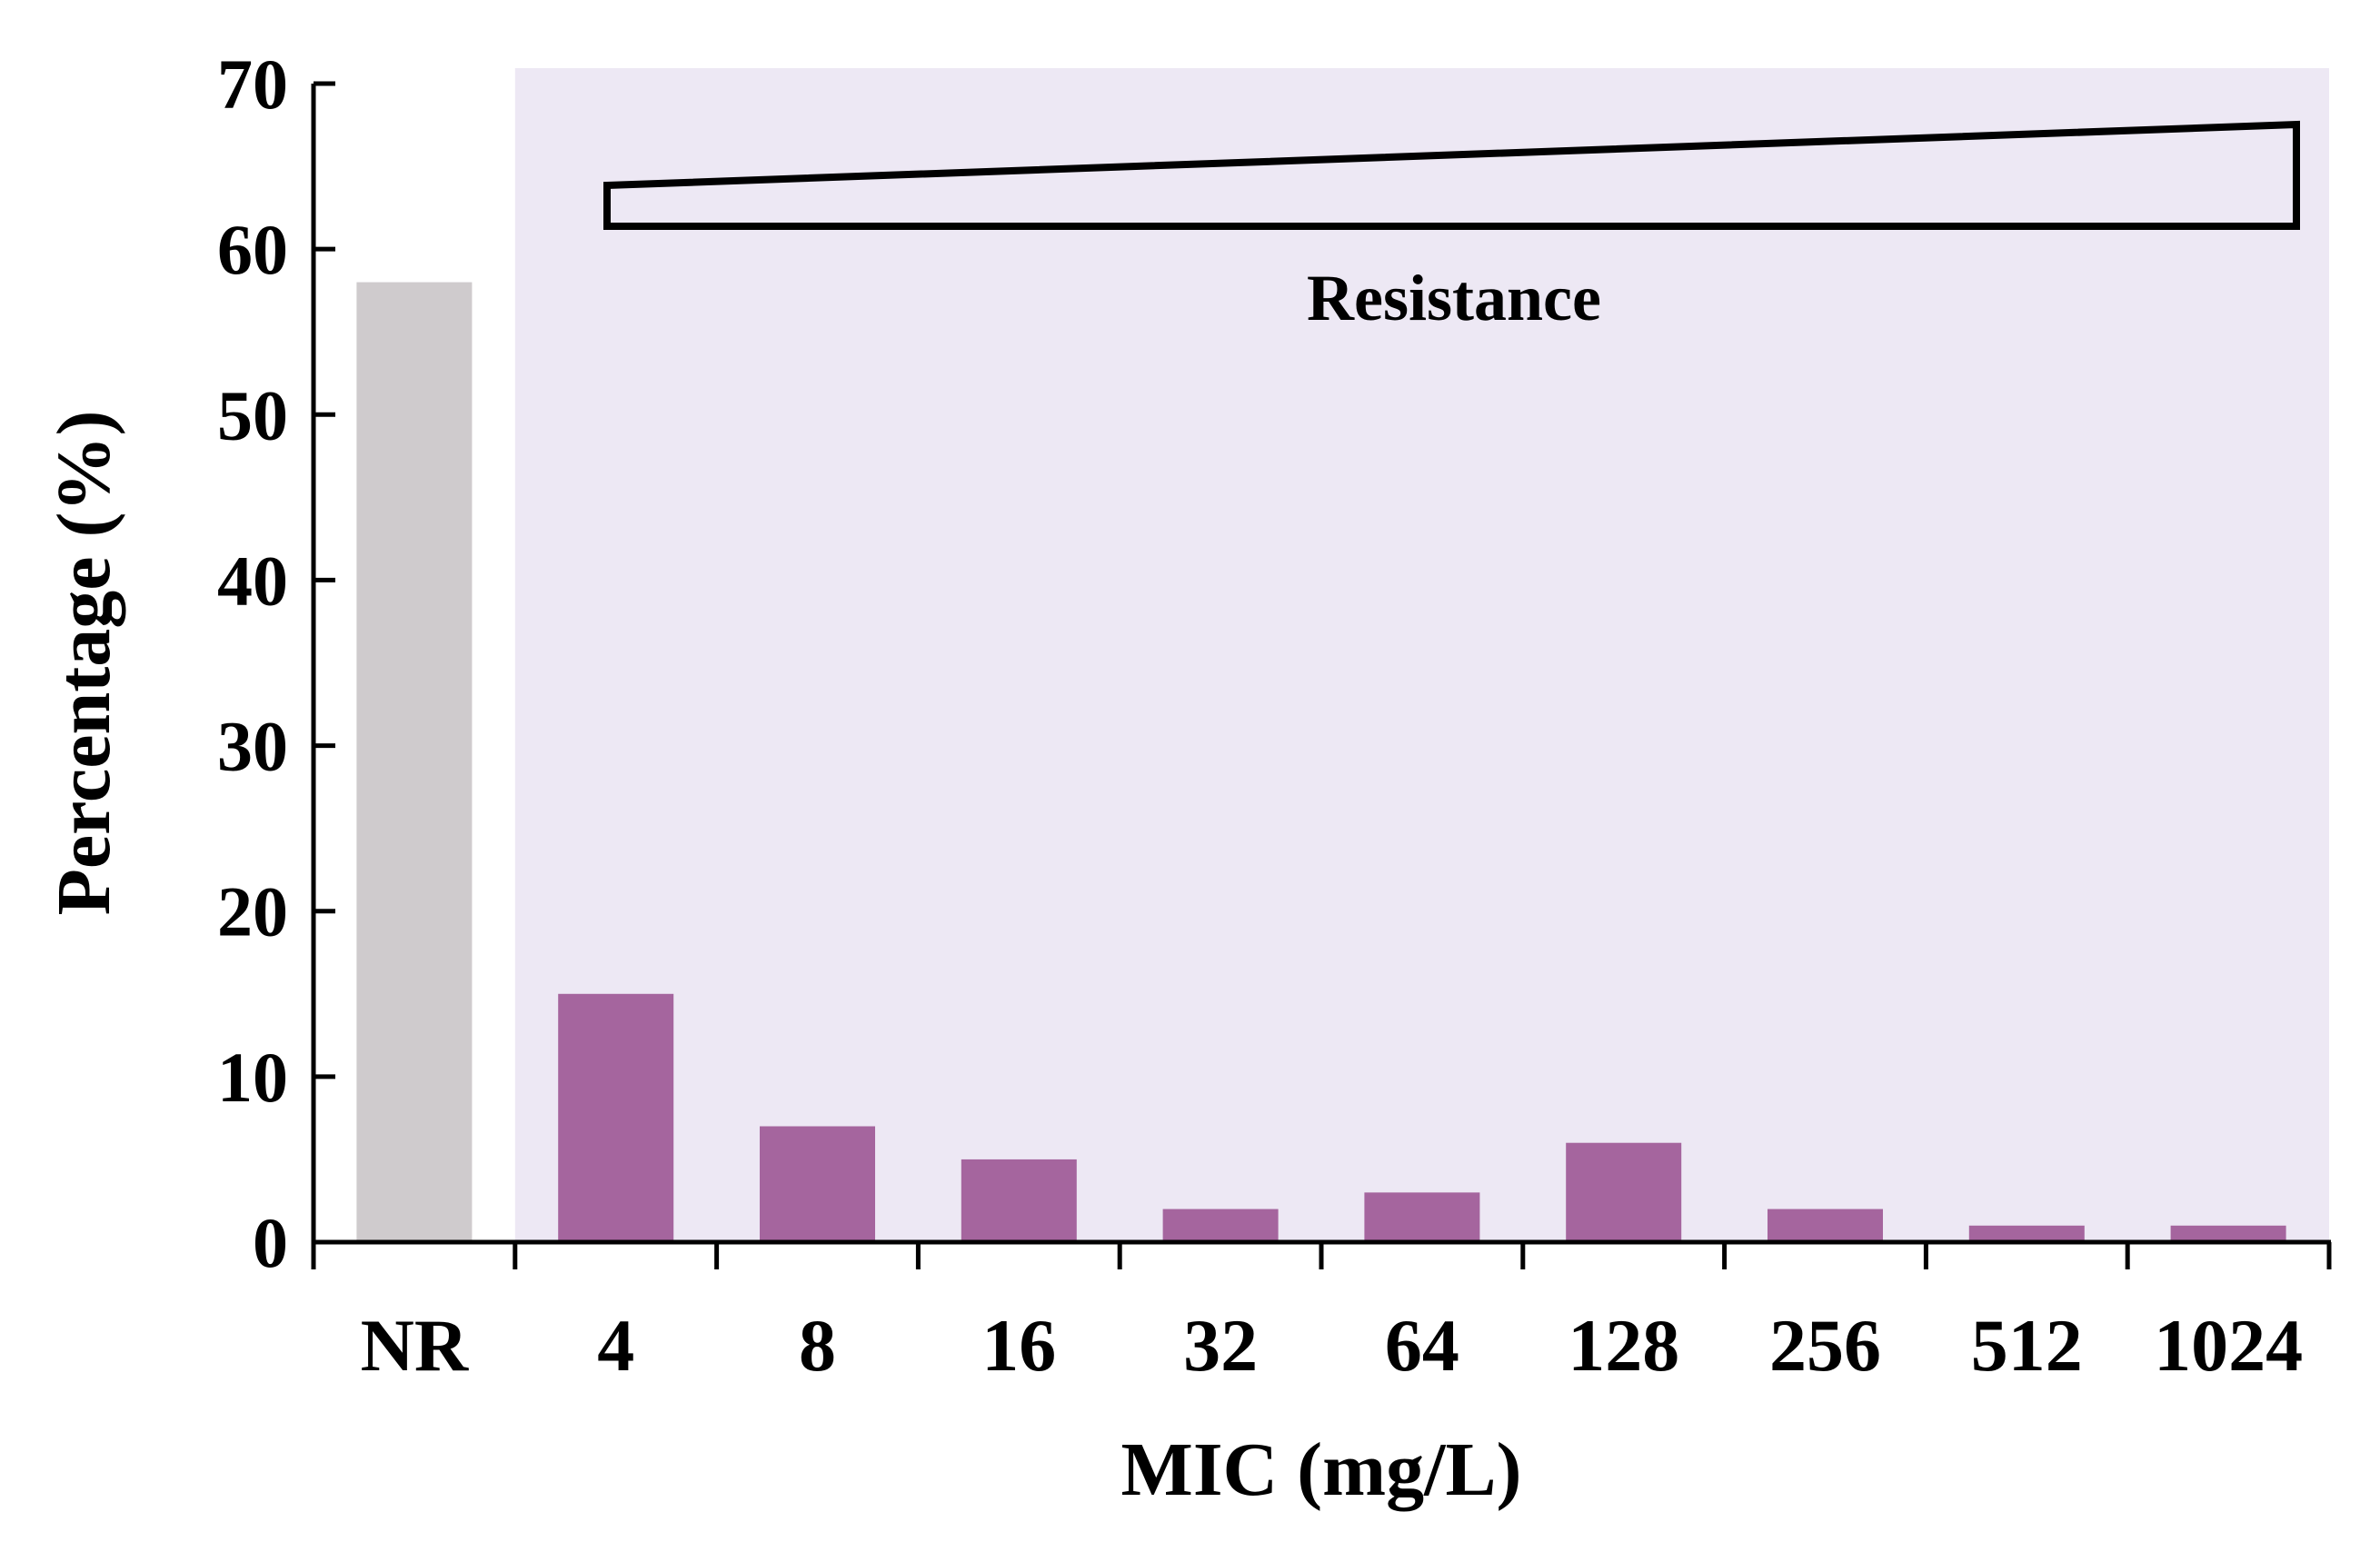  What do you see at coordinates (84, 663) in the screenshot?
I see `y-axis-title: Percentage (%)` at bounding box center [84, 663].